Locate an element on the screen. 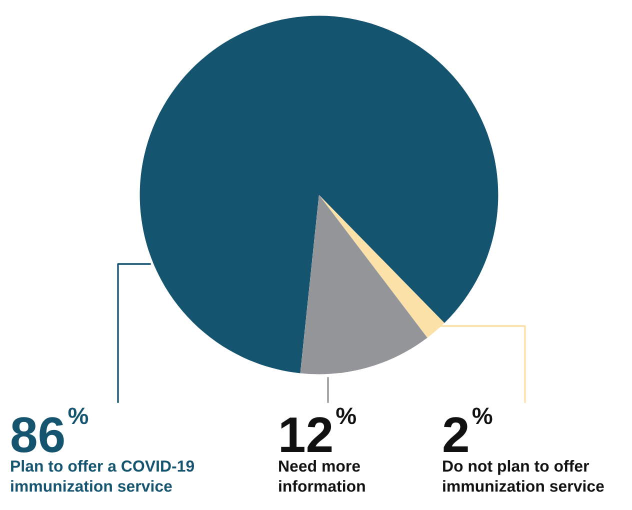 Image resolution: width=632 pixels, height=510 pixels. slice-label: Plan to offer a COVID-19 immunization service is located at coordinates (102, 476).